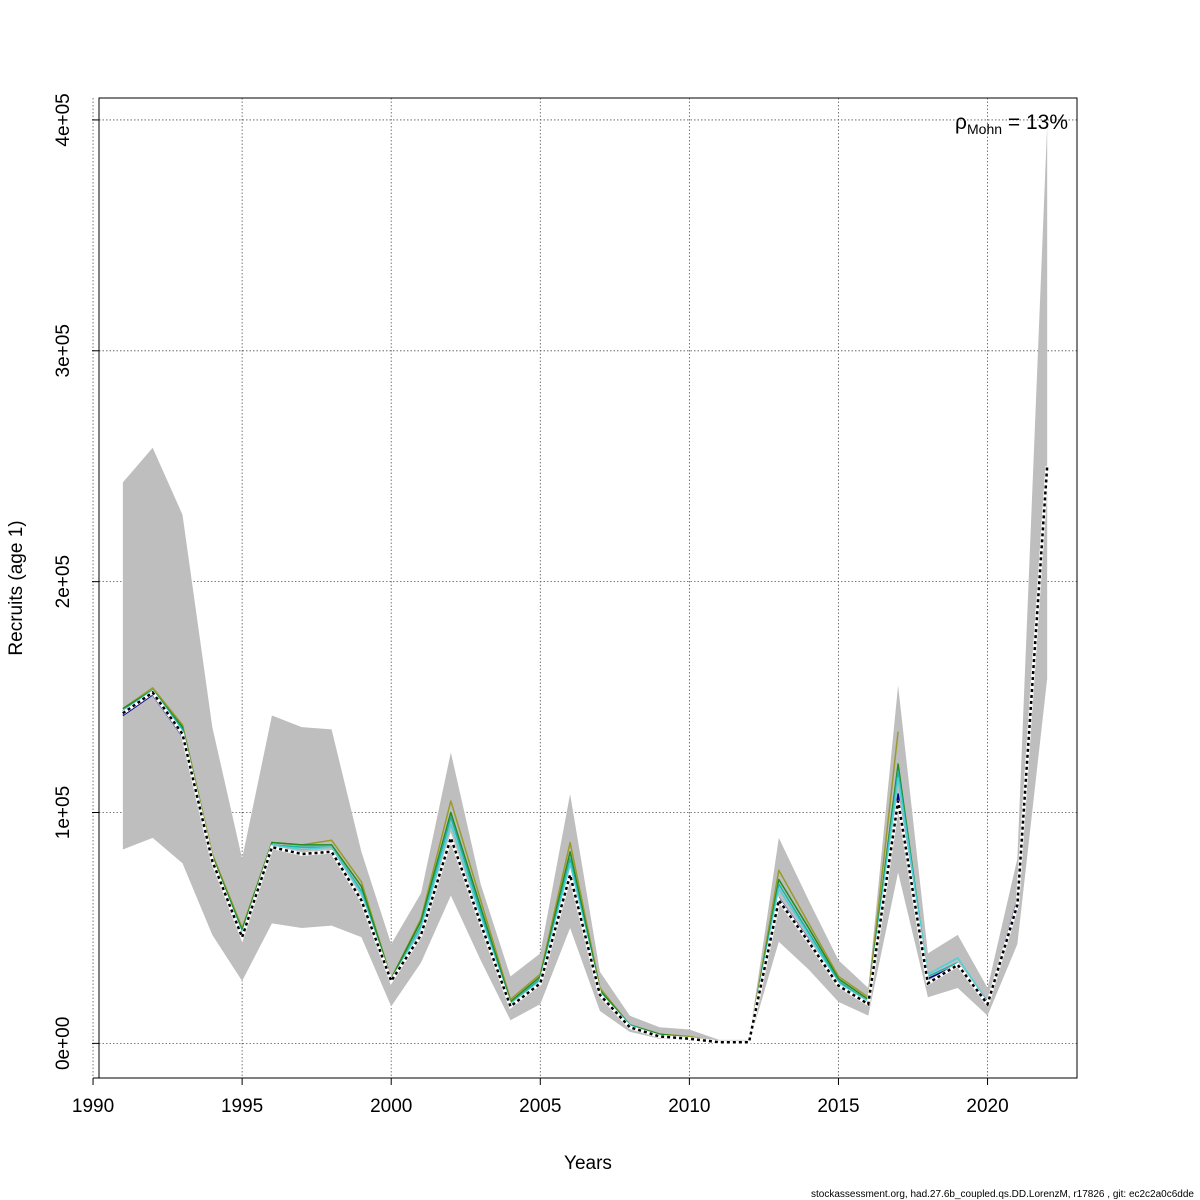 This screenshot has width=1200, height=1200. I want to click on y-axis-title: Recruits (age 1), so click(16, 587).